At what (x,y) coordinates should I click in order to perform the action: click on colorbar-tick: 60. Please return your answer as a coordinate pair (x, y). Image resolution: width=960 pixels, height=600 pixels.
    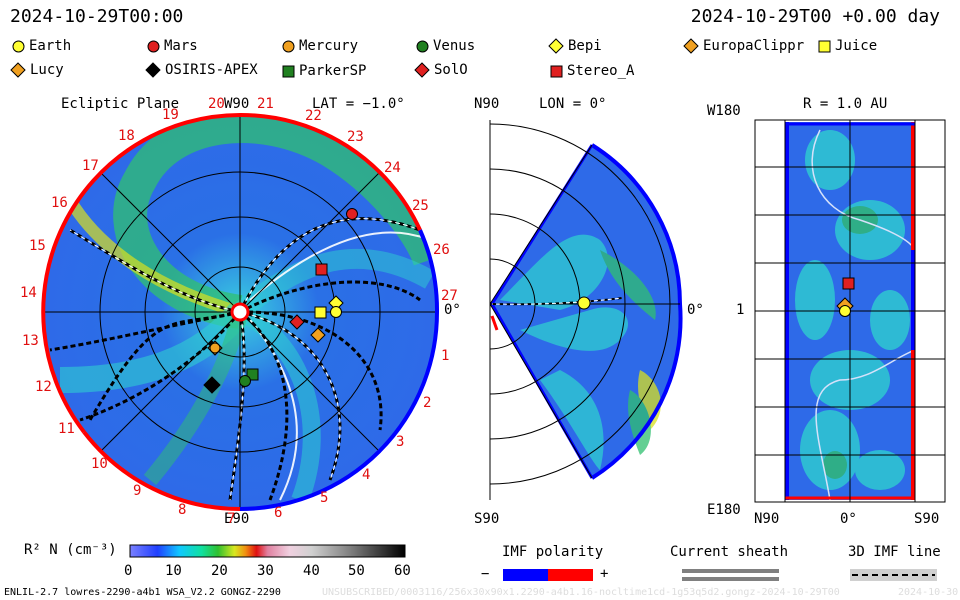
    Looking at the image, I should click on (402, 571).